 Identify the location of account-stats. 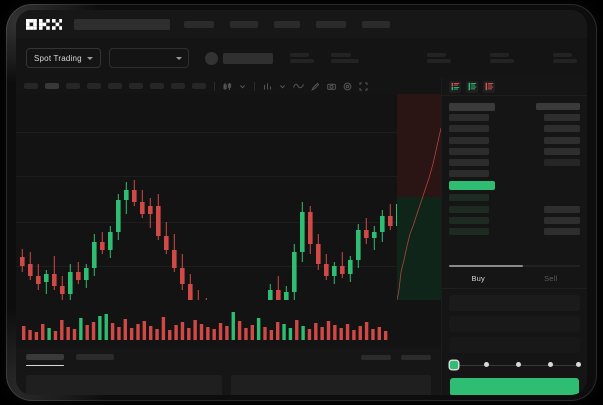
(493, 58).